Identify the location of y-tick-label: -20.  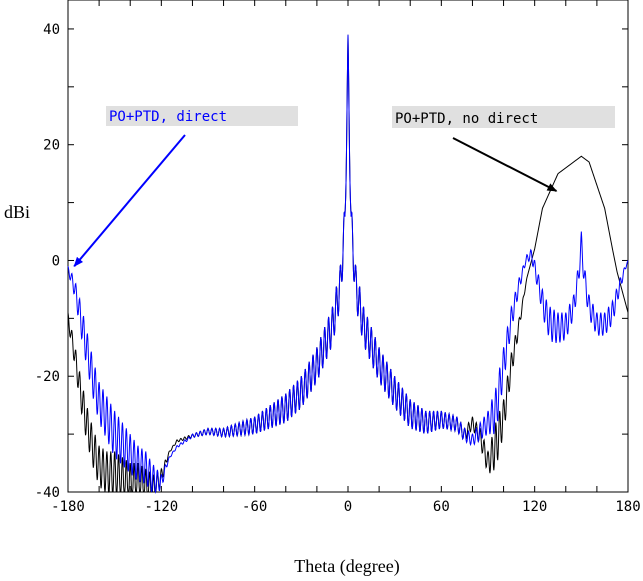
(47, 377).